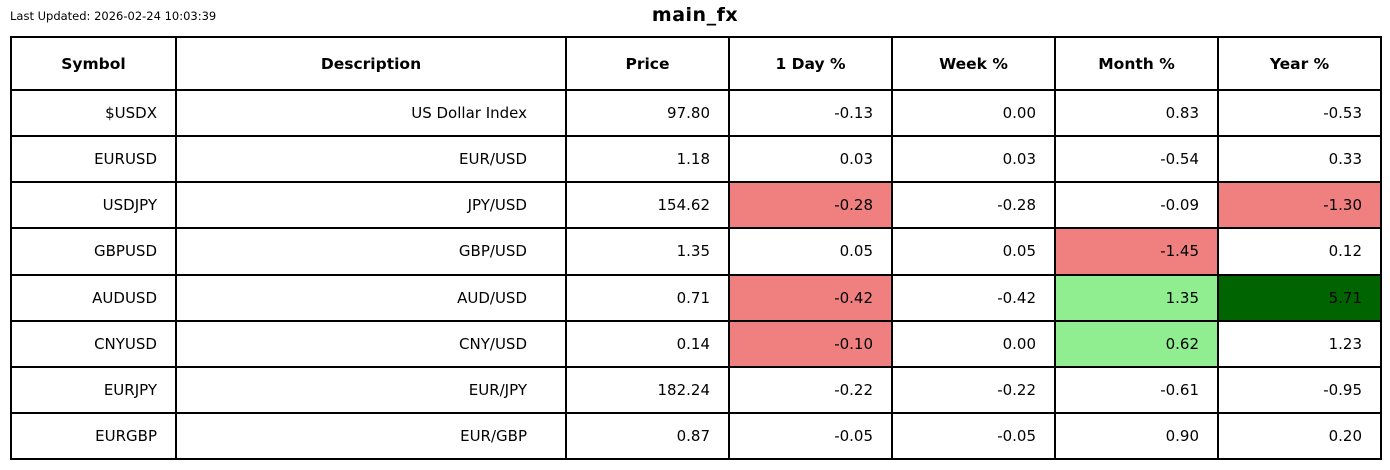  I want to click on cell-month-pct: 0.83, so click(1136, 113).